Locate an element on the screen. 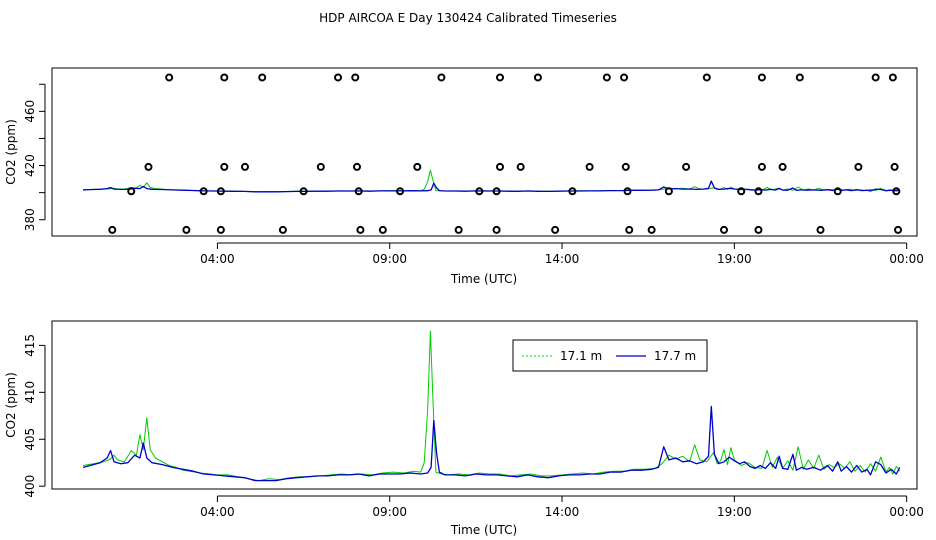  legend-box is located at coordinates (610, 355).